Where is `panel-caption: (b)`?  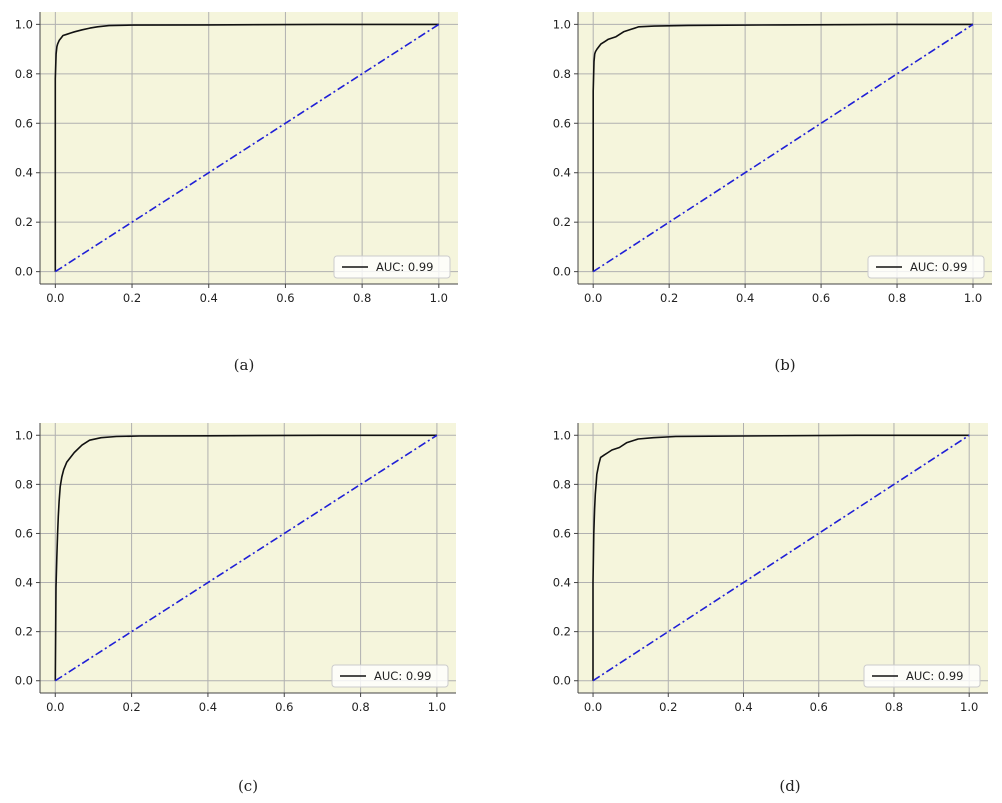
panel-caption: (b) is located at coordinates (784, 365).